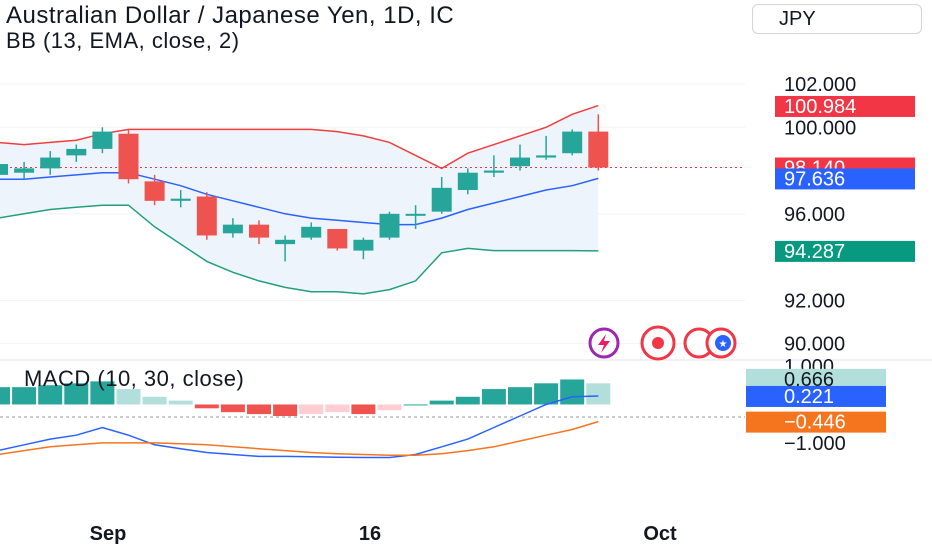 The image size is (932, 550). What do you see at coordinates (230, 15) in the screenshot?
I see `chart-title: Australian Dollar / Japanese Yen, 1D, IC` at bounding box center [230, 15].